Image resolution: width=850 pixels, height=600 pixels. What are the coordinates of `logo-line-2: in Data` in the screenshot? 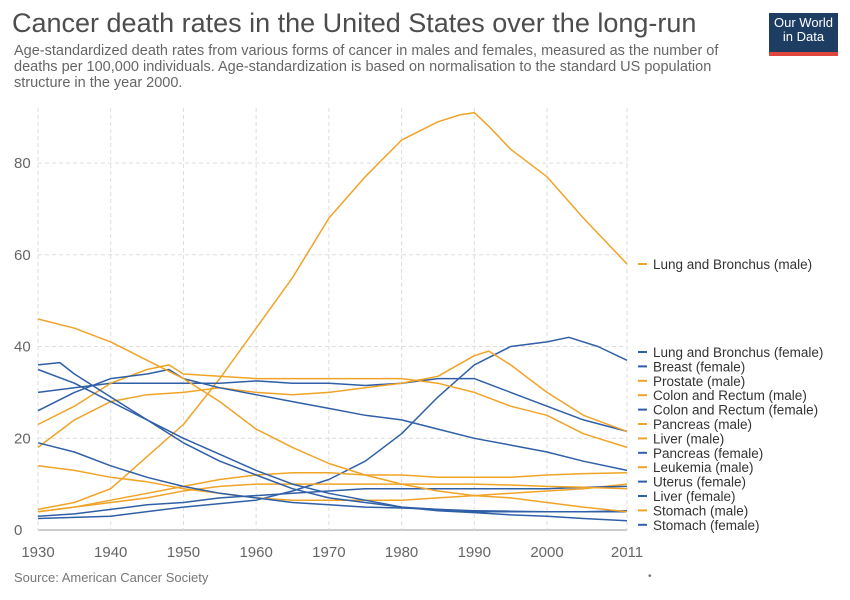 It's located at (803, 36).